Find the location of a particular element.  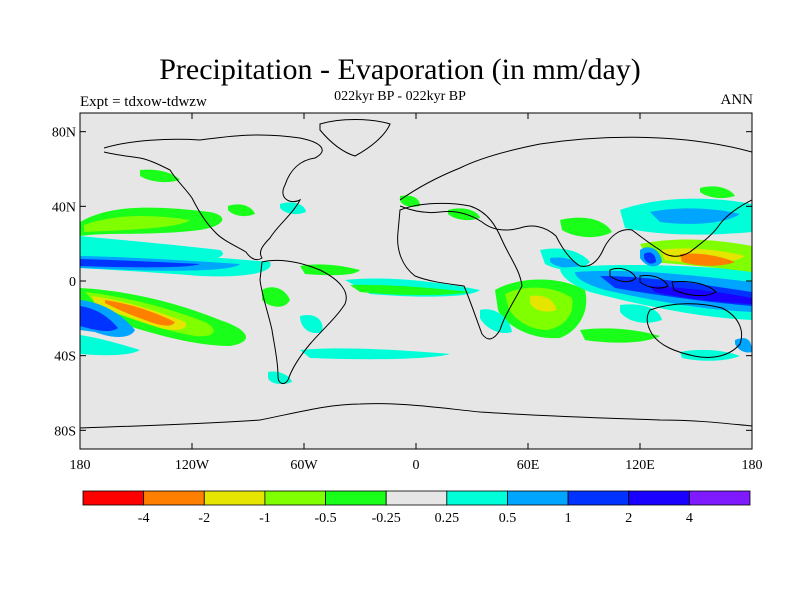

lon-tick-label: 0 is located at coordinates (416, 465).